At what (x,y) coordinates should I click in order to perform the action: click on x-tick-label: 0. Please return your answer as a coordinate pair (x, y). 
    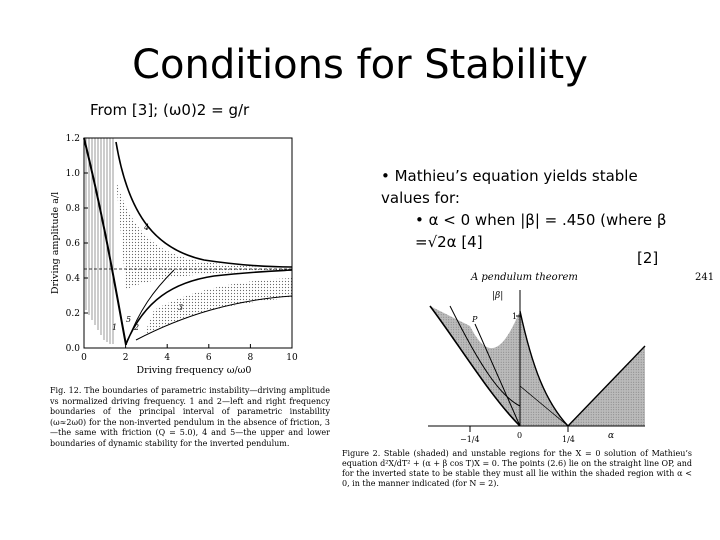
    Looking at the image, I should click on (84, 358).